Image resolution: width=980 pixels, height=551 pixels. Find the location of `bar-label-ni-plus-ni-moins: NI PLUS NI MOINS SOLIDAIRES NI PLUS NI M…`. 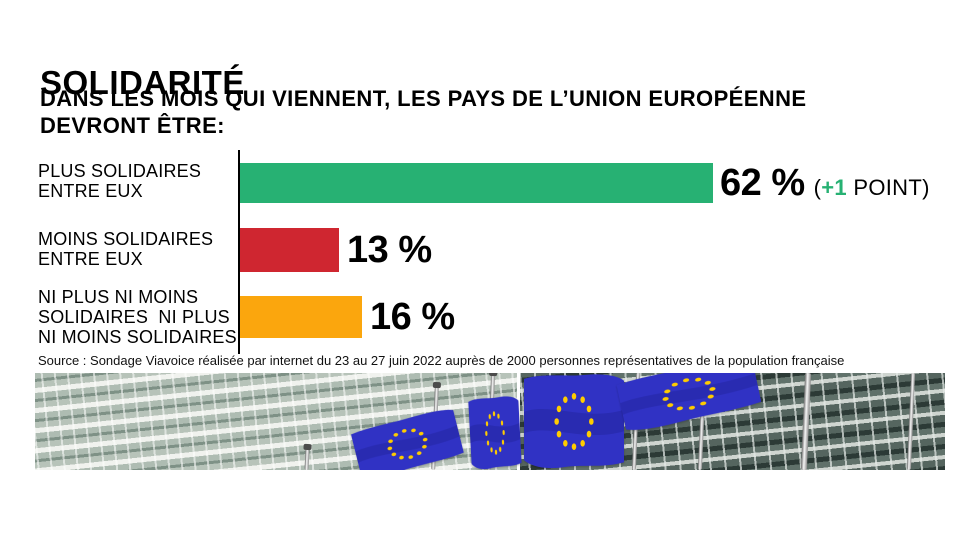

bar-label-ni-plus-ni-moins: NI PLUS NI MOINS SOLIDAIRES NI PLUS NI M… is located at coordinates (137, 317).